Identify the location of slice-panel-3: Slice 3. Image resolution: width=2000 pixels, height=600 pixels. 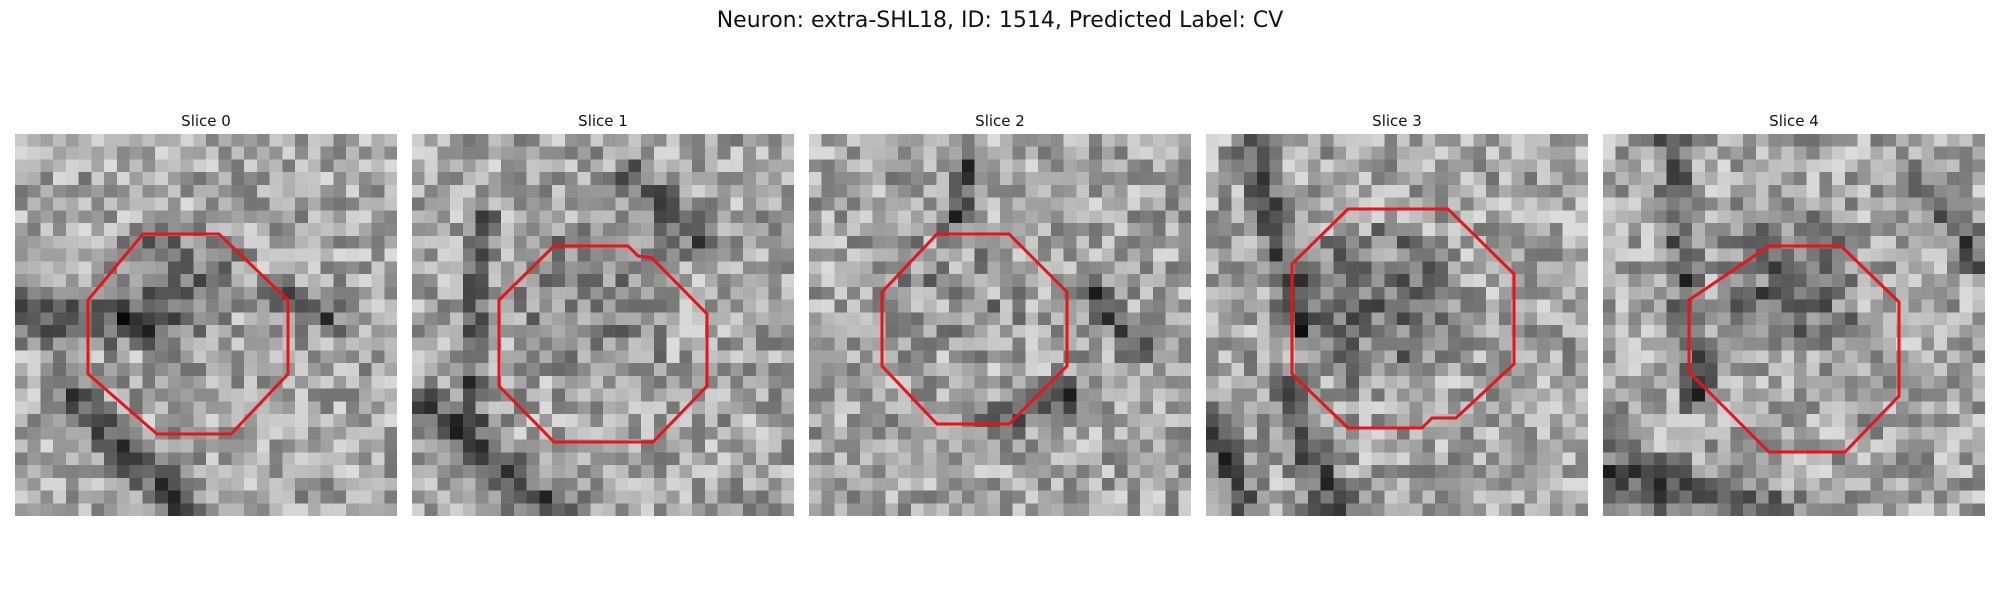
(1397, 312).